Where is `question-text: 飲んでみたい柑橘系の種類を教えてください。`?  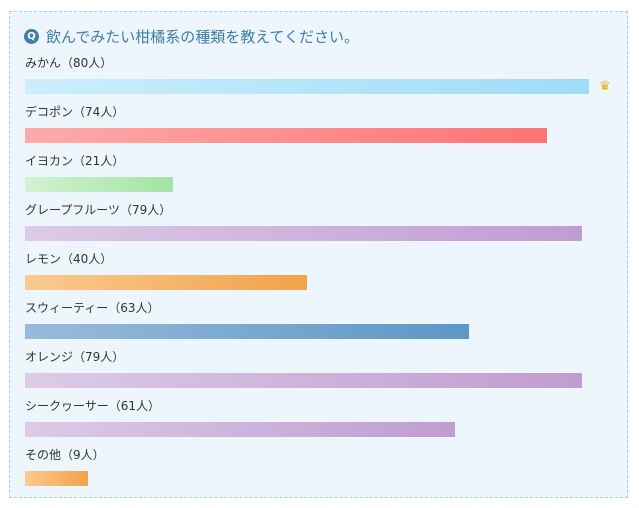
question-text: 飲んでみたい柑橘系の種類を教えてください。 is located at coordinates (203, 36).